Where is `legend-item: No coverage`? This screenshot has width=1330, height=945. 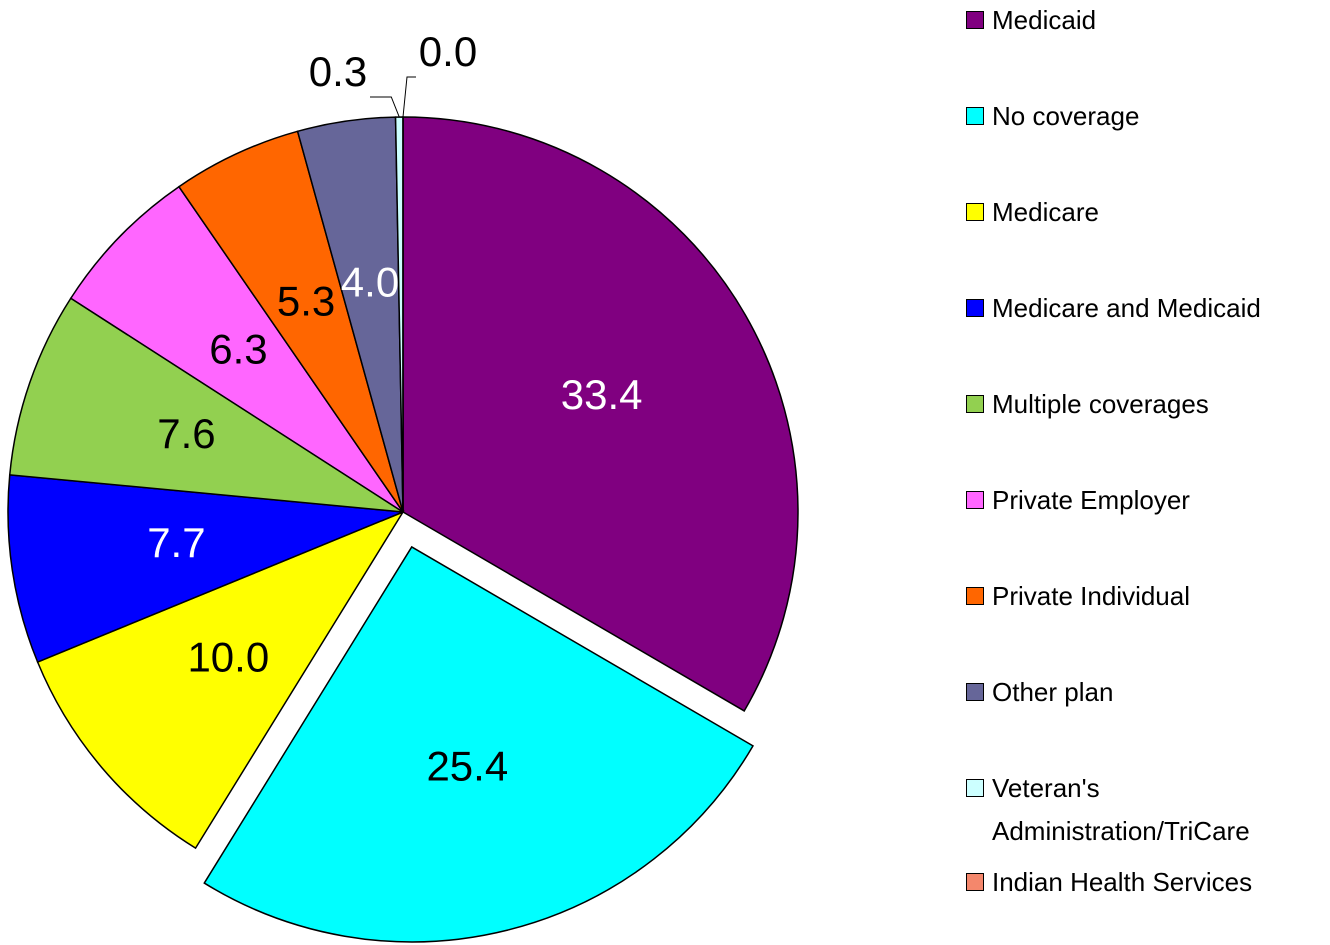
legend-item: No coverage is located at coordinates (1146, 116).